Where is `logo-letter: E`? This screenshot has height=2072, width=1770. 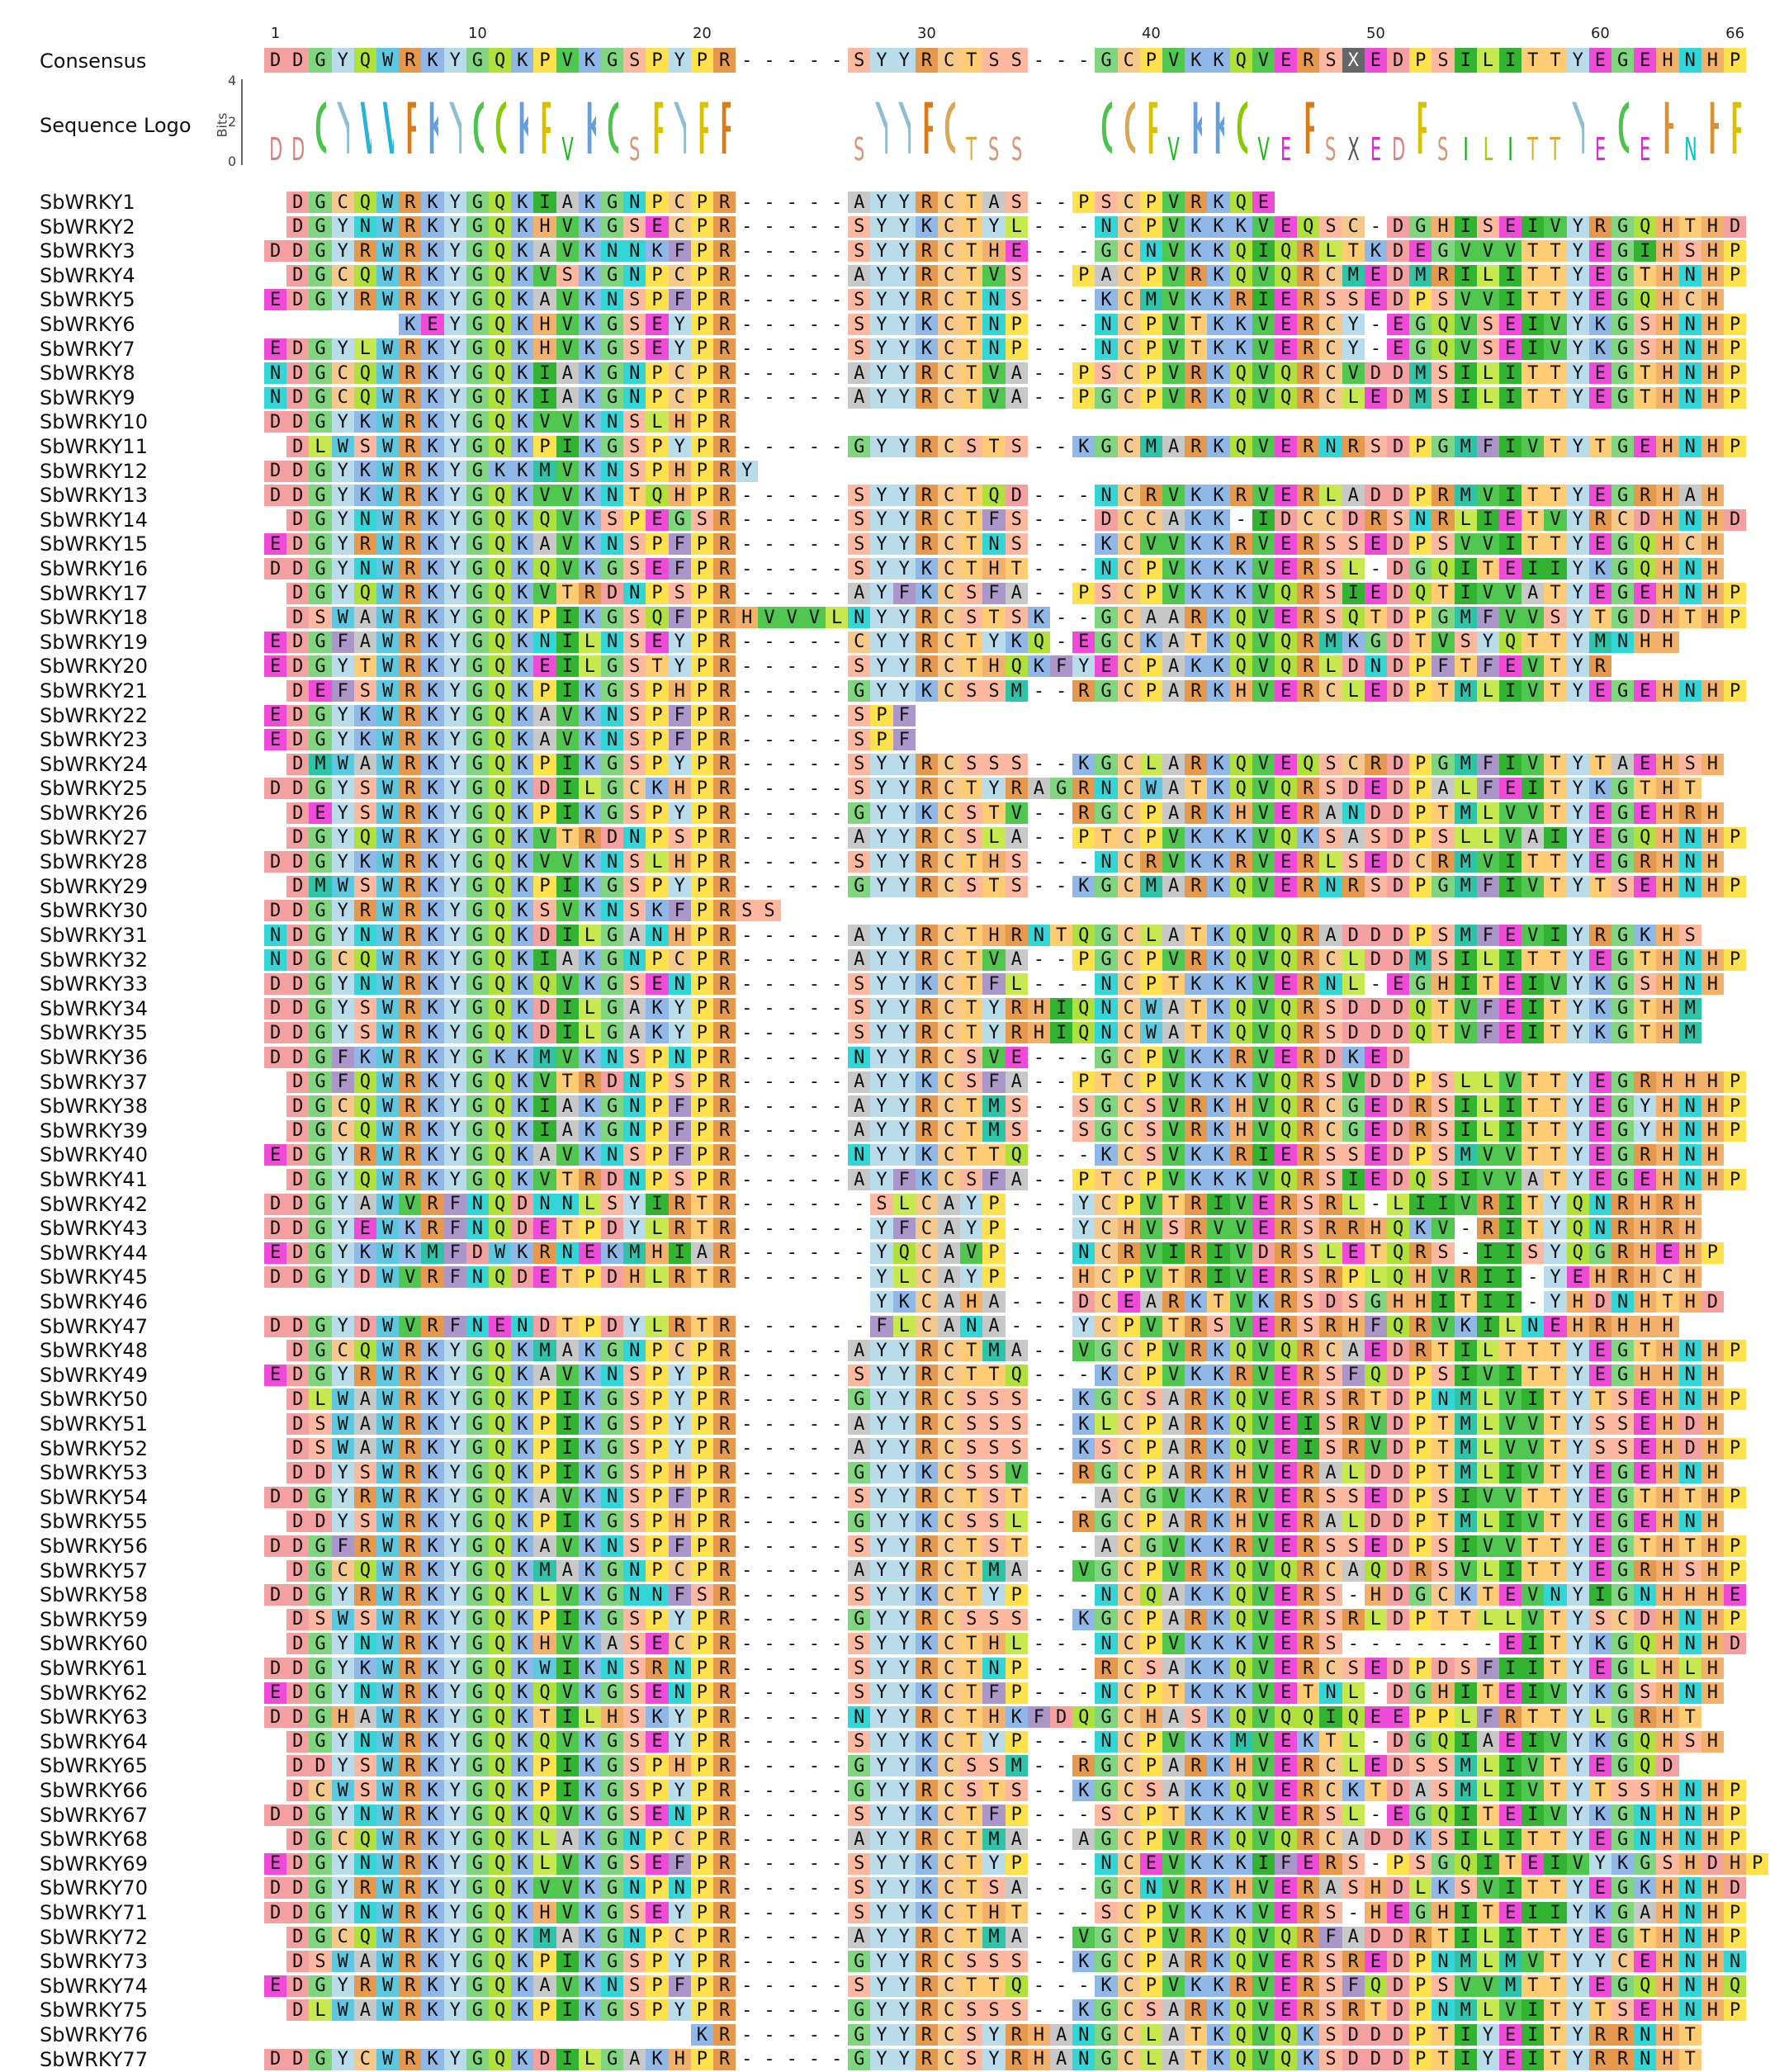 logo-letter: E is located at coordinates (1376, 149).